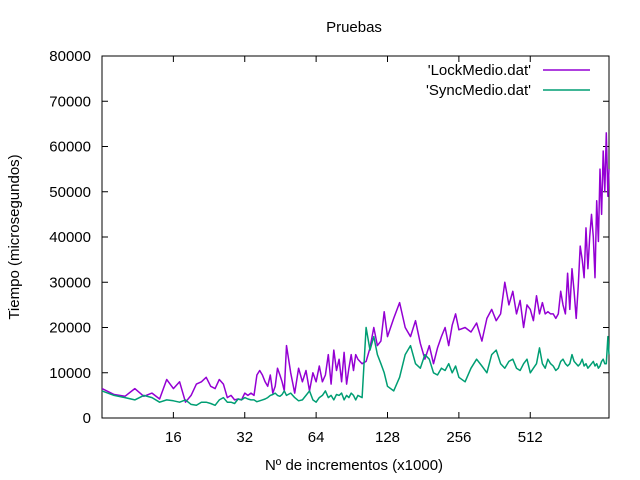  What do you see at coordinates (14, 236) in the screenshot?
I see `y-axis-label: Tiempo (microsegundos)` at bounding box center [14, 236].